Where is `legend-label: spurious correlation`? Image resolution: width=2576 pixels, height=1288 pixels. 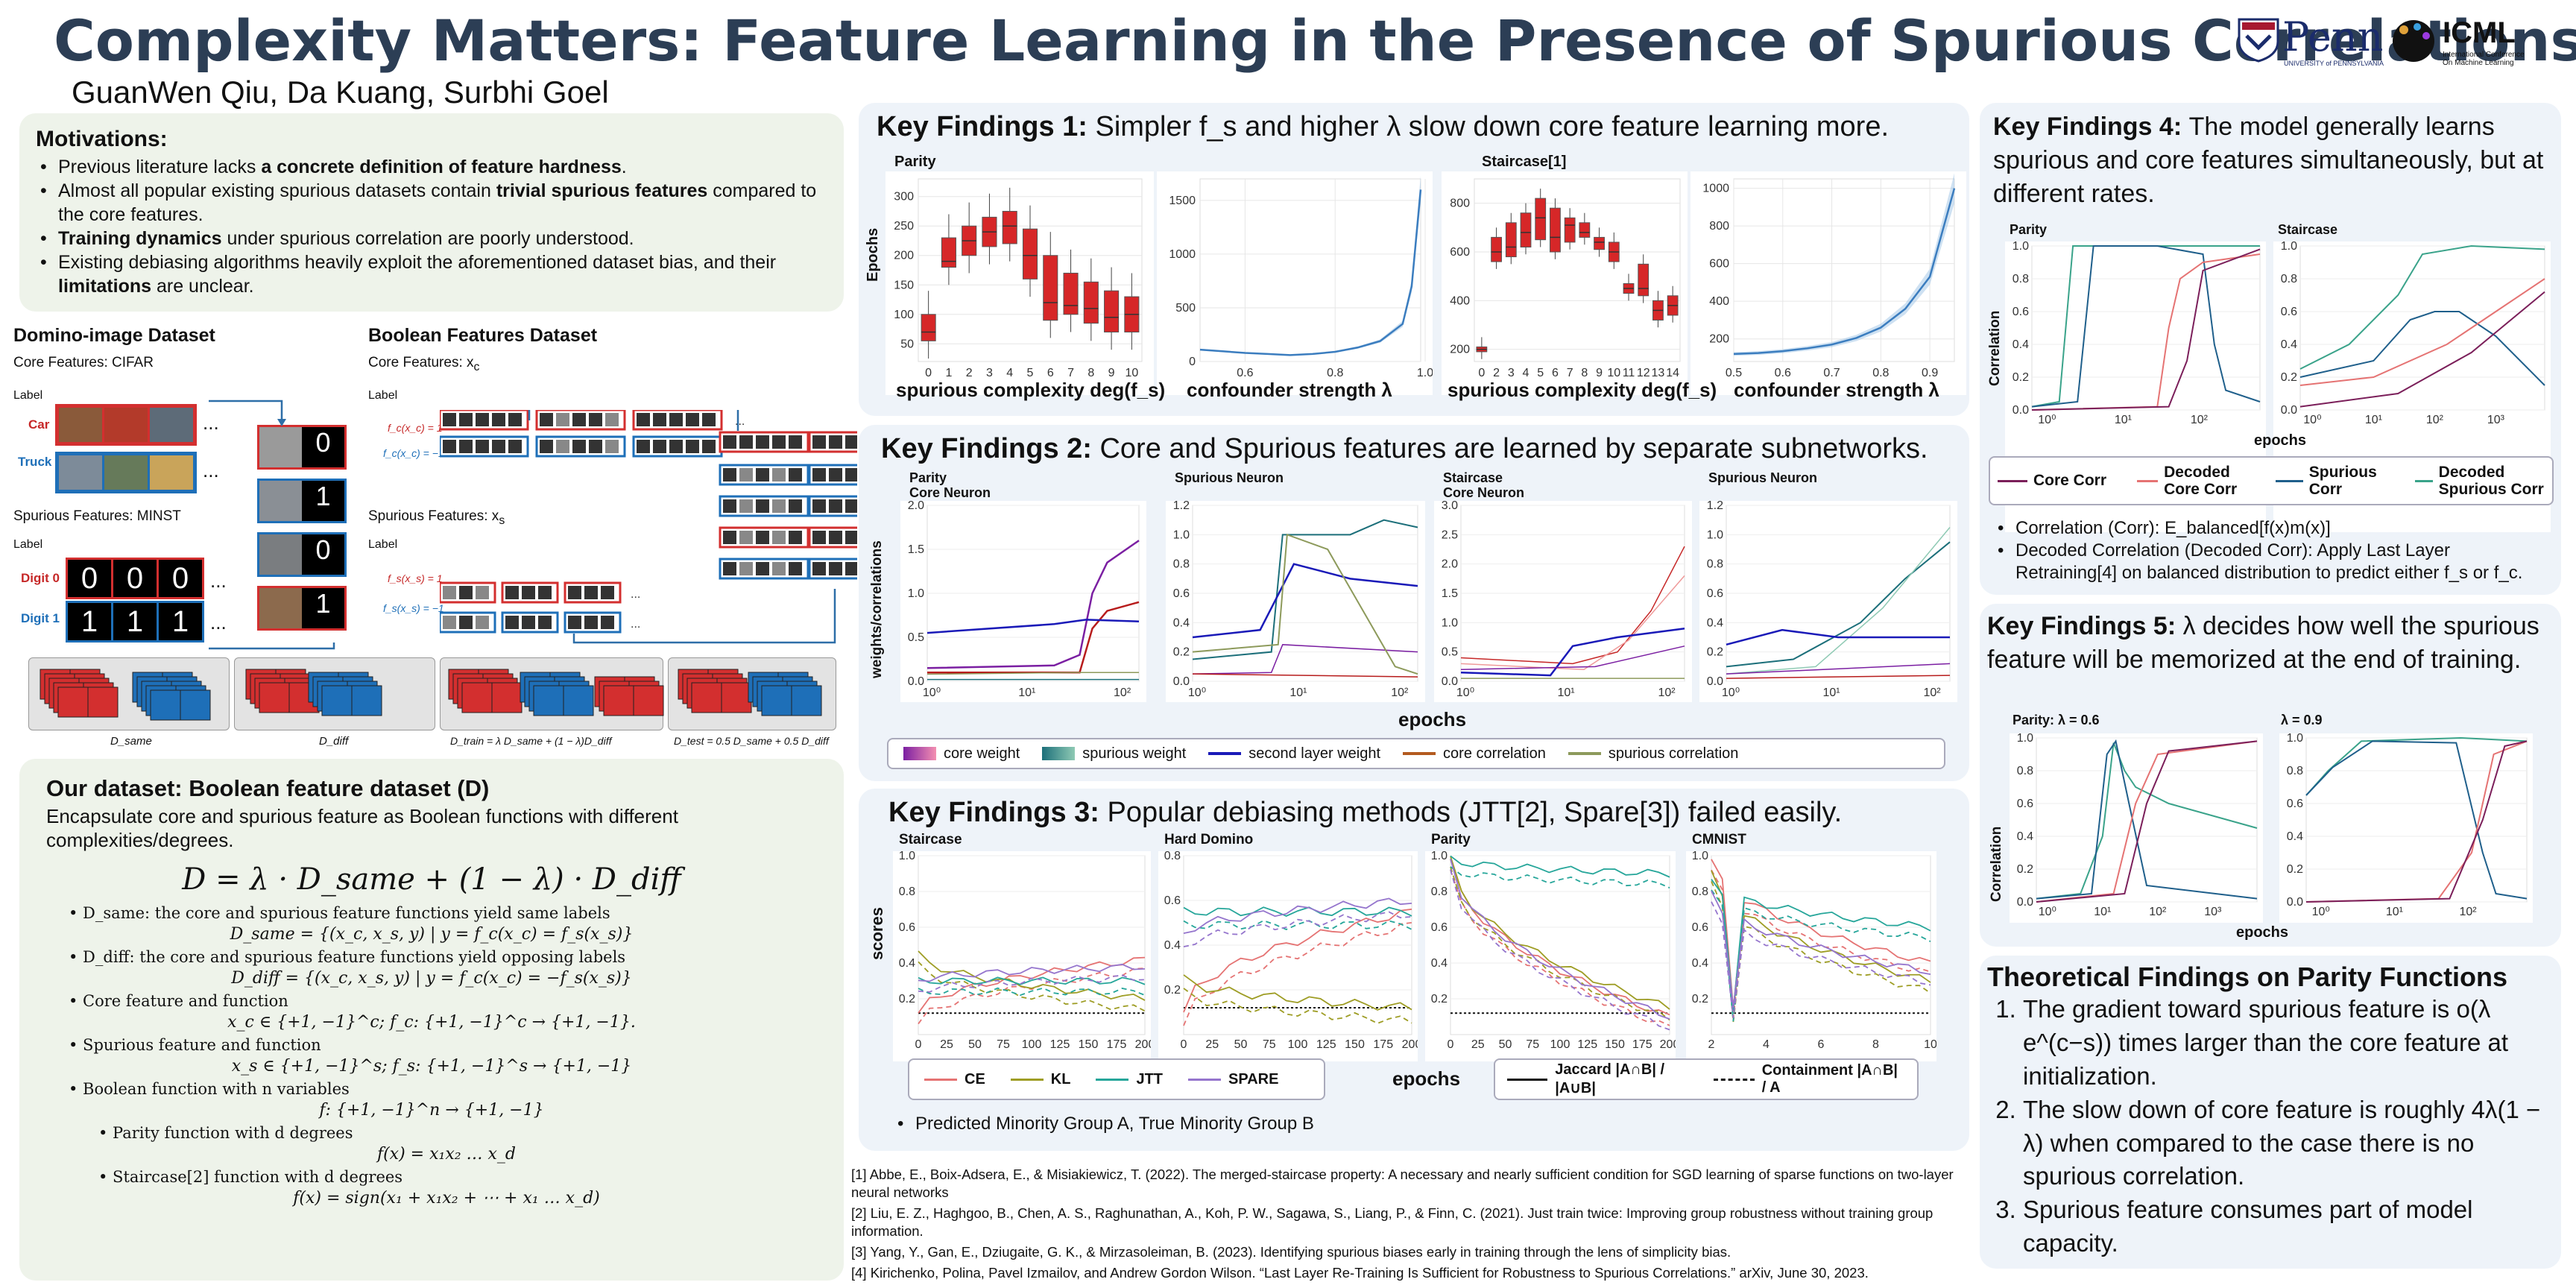 legend-label: spurious correlation is located at coordinates (1674, 753).